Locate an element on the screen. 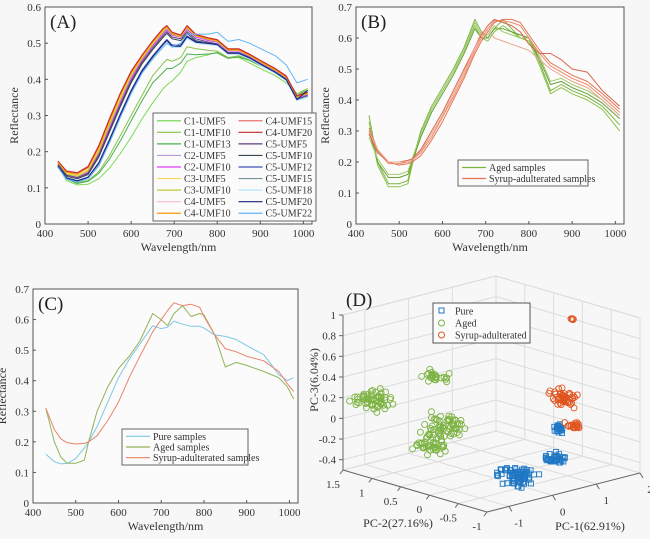  panel-label: (A) is located at coordinates (63, 22).